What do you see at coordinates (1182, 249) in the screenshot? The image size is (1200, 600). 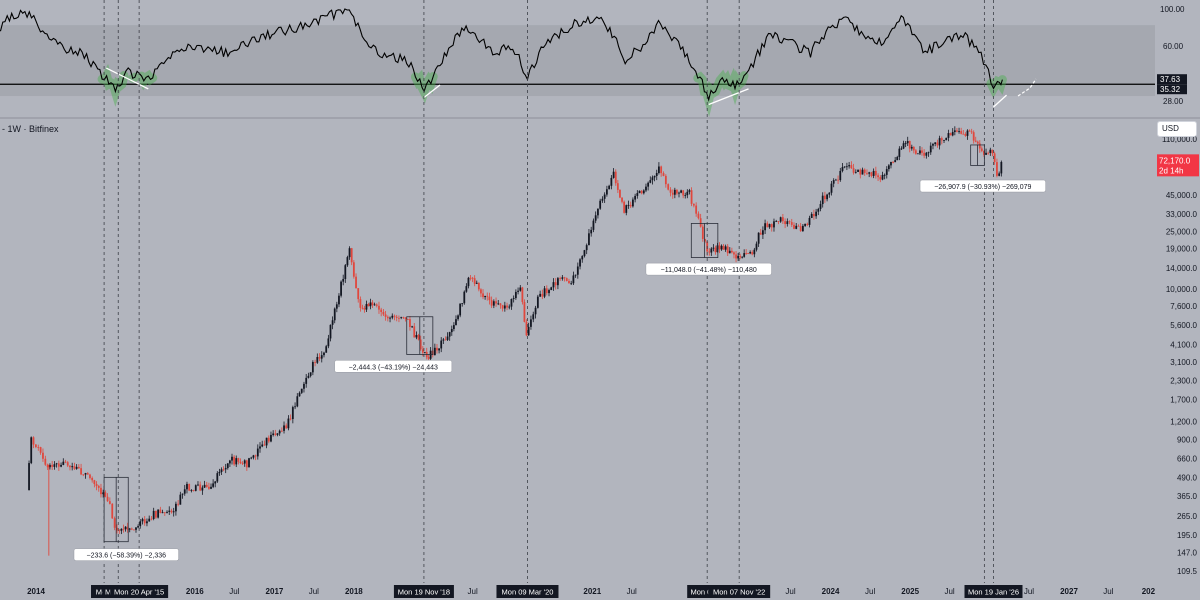 I see `price-tick-label: 19,000.0` at bounding box center [1182, 249].